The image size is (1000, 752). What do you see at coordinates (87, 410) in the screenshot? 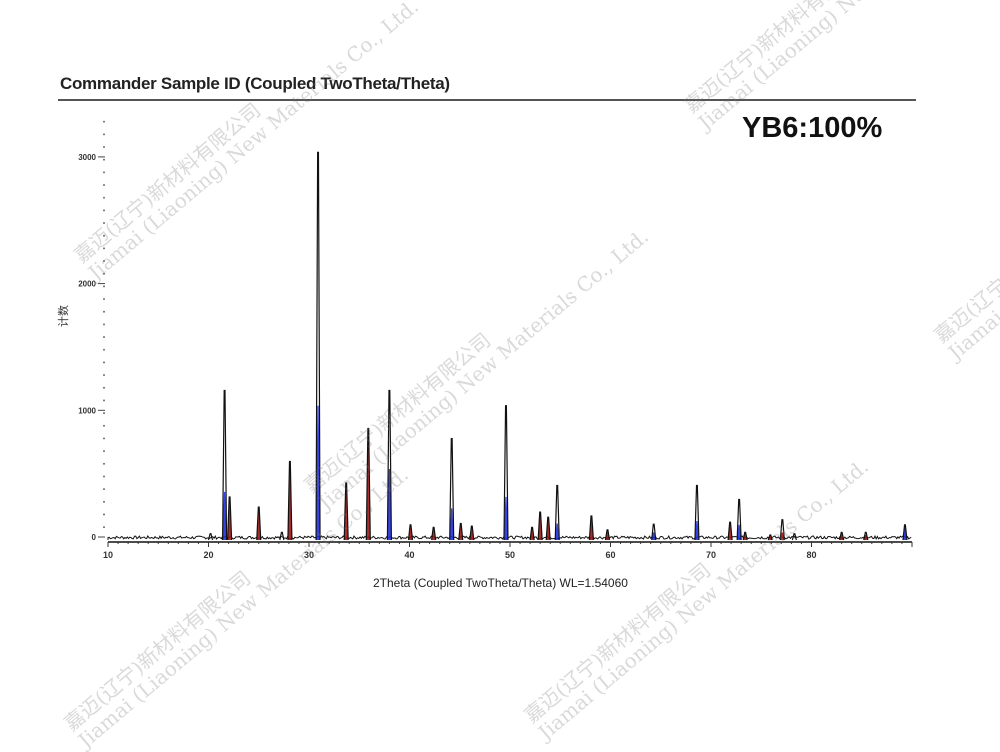
I see `y-tick-label: 1000` at bounding box center [87, 410].